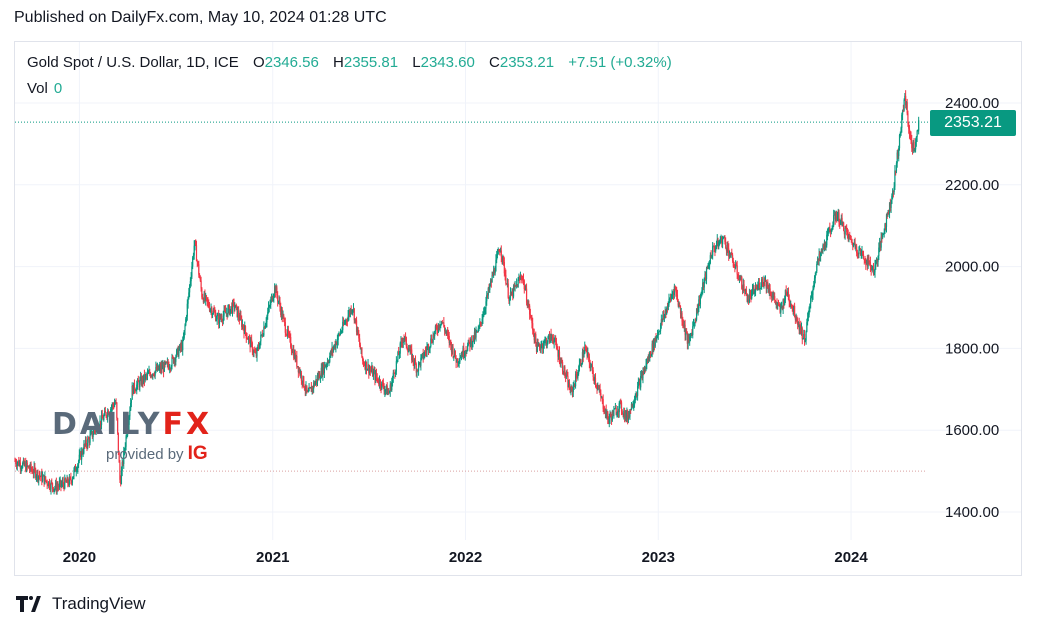 Image resolution: width=1038 pixels, height=630 pixels. Describe the element at coordinates (145, 454) in the screenshot. I see `provided-by-text: provided by` at that location.